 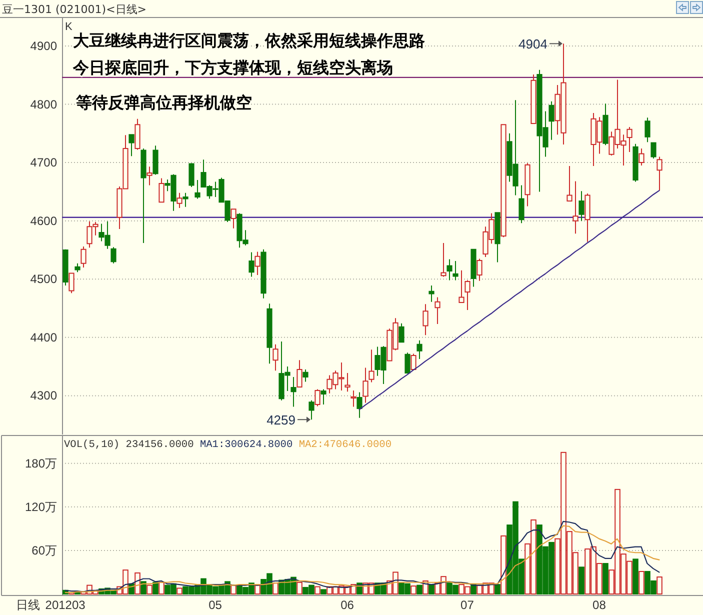 I want to click on y-tick-label: 4600, so click(x=44, y=221).